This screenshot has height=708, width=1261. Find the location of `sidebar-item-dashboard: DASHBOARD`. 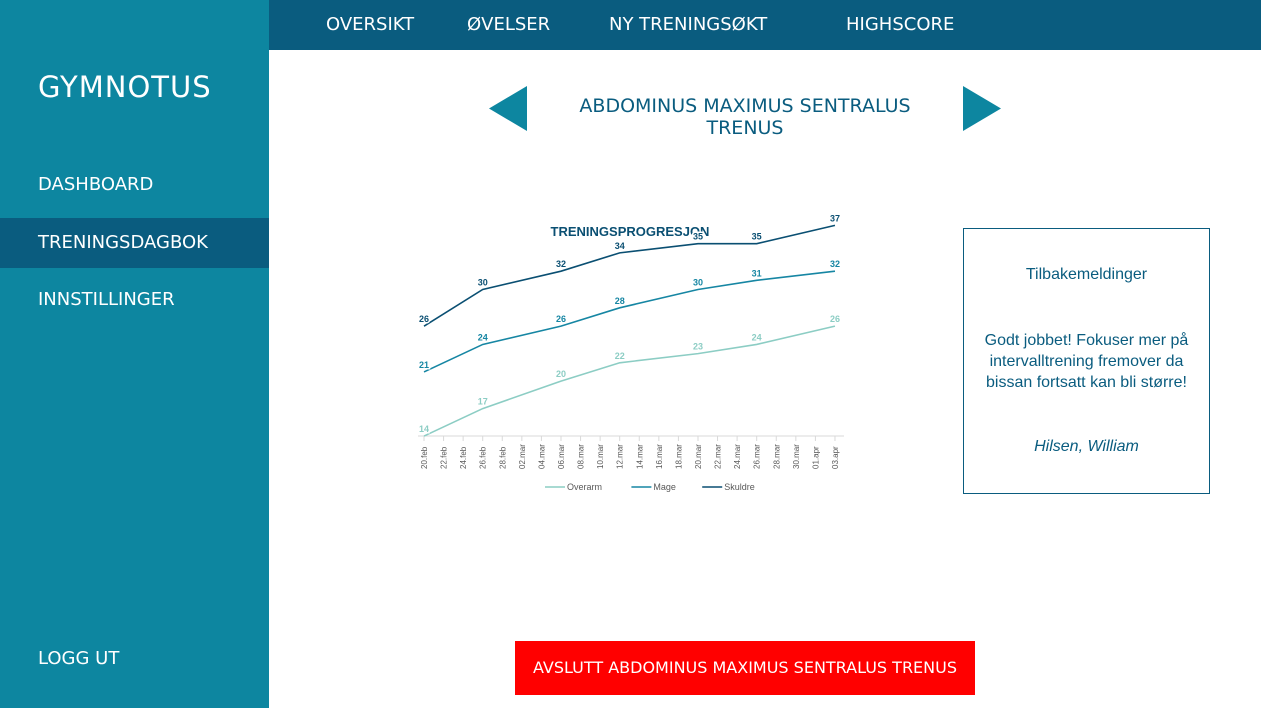

sidebar-item-dashboard: DASHBOARD is located at coordinates (96, 184).